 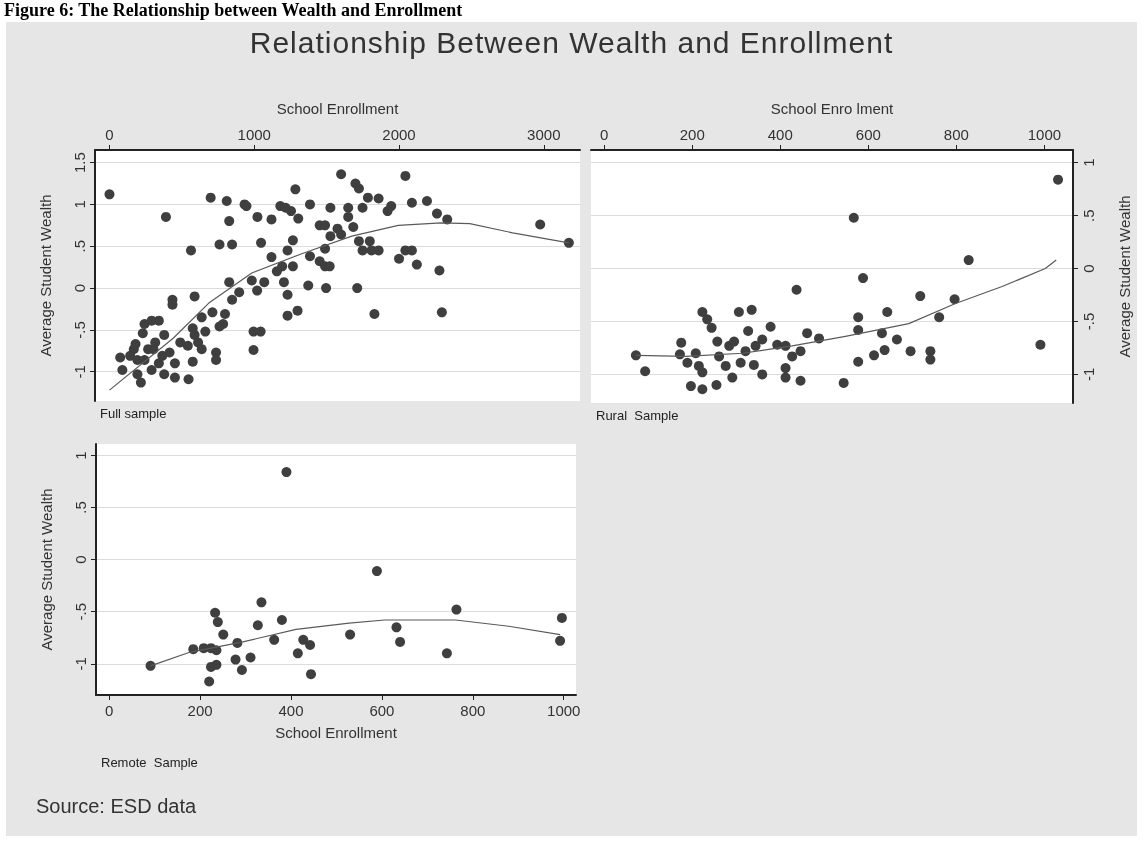 I want to click on caption: Figure 6: The Relationship between Wealth and Enrollment, so click(x=233, y=10).